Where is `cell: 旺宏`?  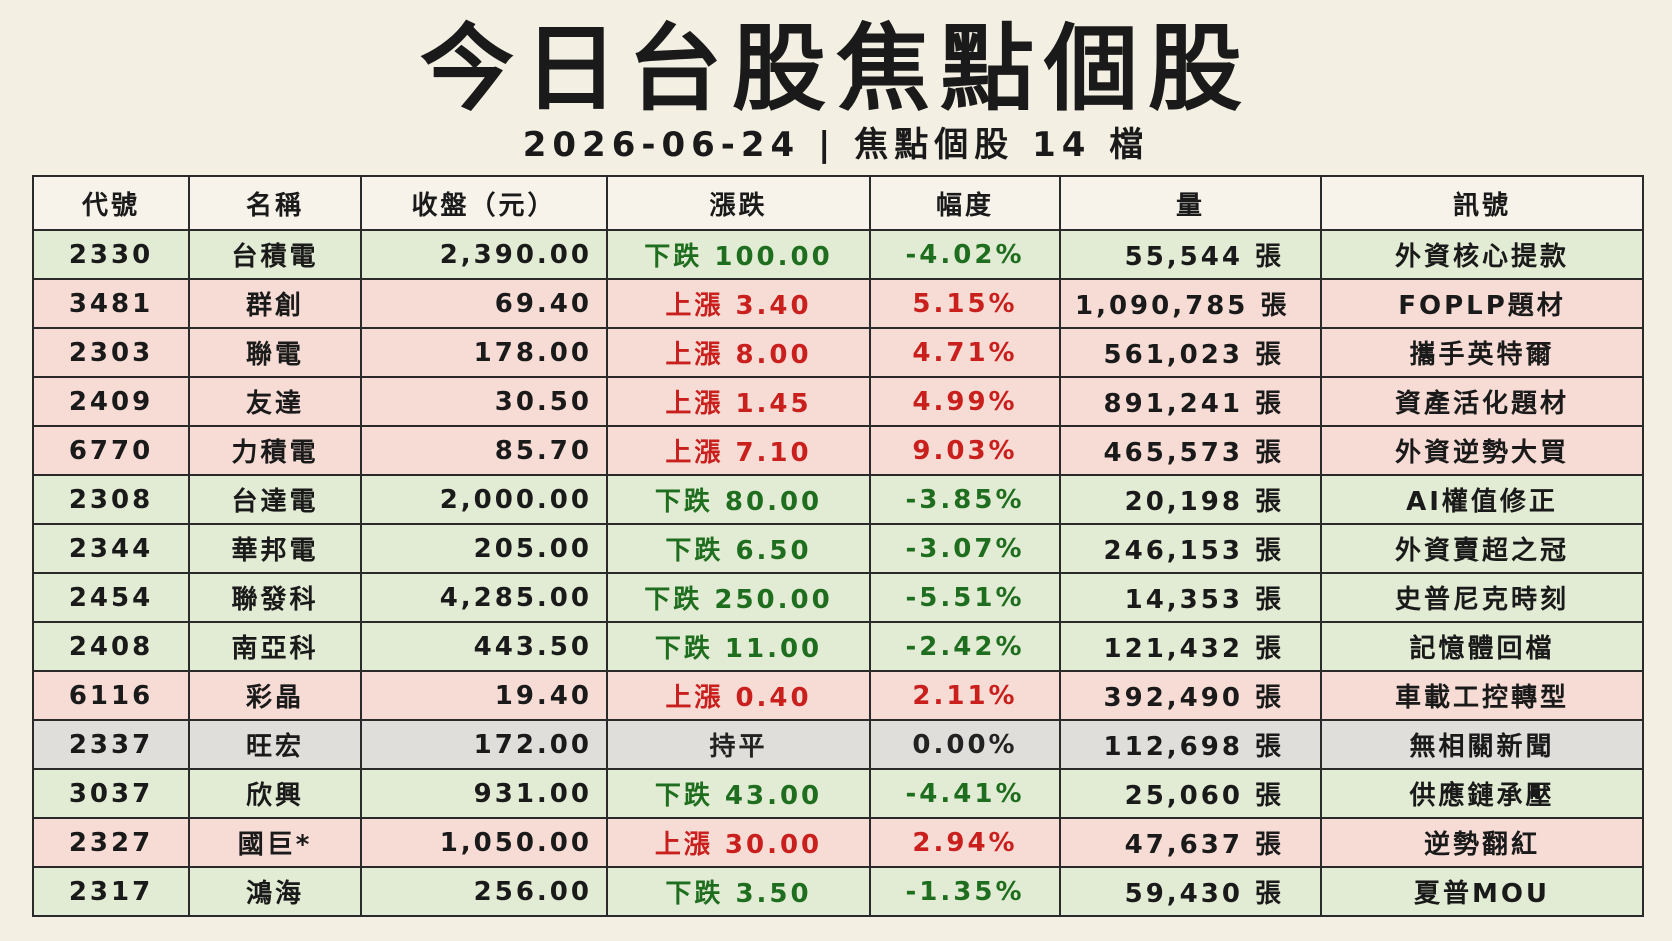
cell: 旺宏 is located at coordinates (275, 744).